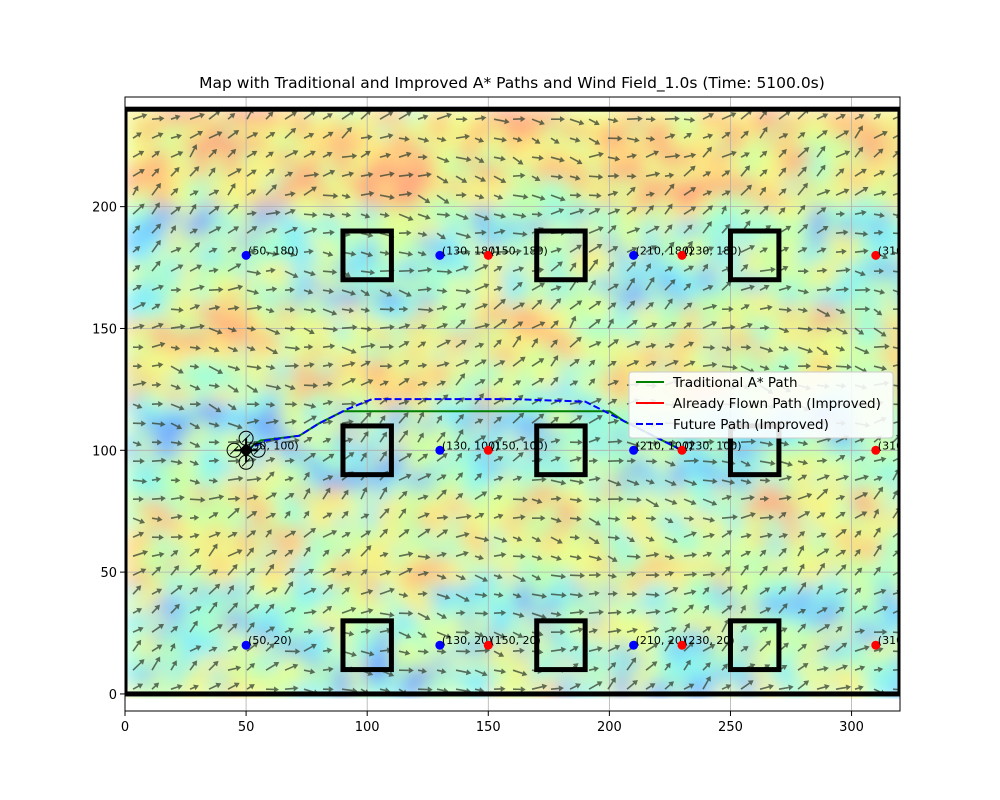  What do you see at coordinates (634, 255) in the screenshot?
I see `waypoint-node` at bounding box center [634, 255].